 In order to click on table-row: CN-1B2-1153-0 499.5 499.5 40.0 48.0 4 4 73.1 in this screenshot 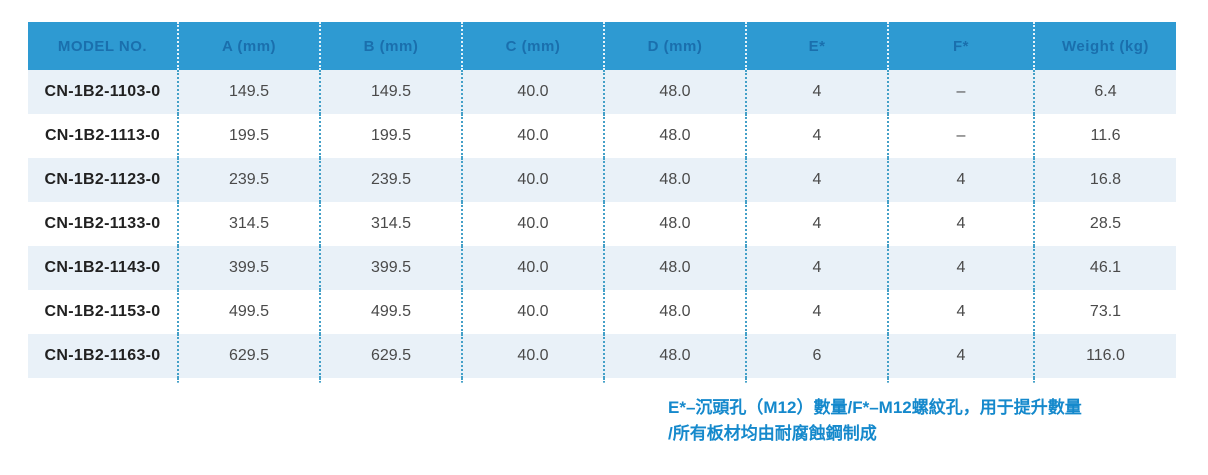, I will do `click(602, 312)`.